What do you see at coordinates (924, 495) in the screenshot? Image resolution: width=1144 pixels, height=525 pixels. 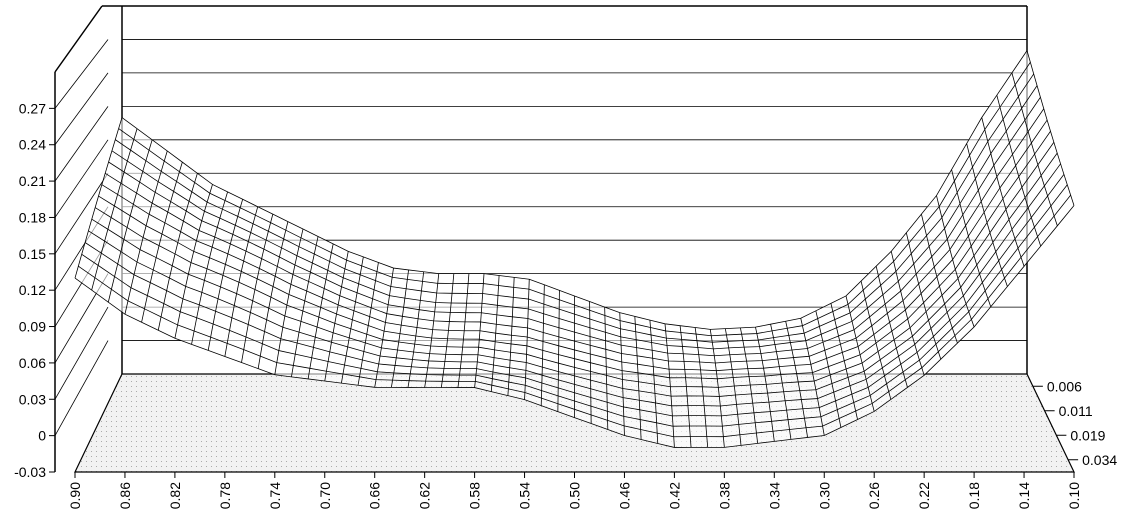 I see `x-tick-label: 0.22` at bounding box center [924, 495].